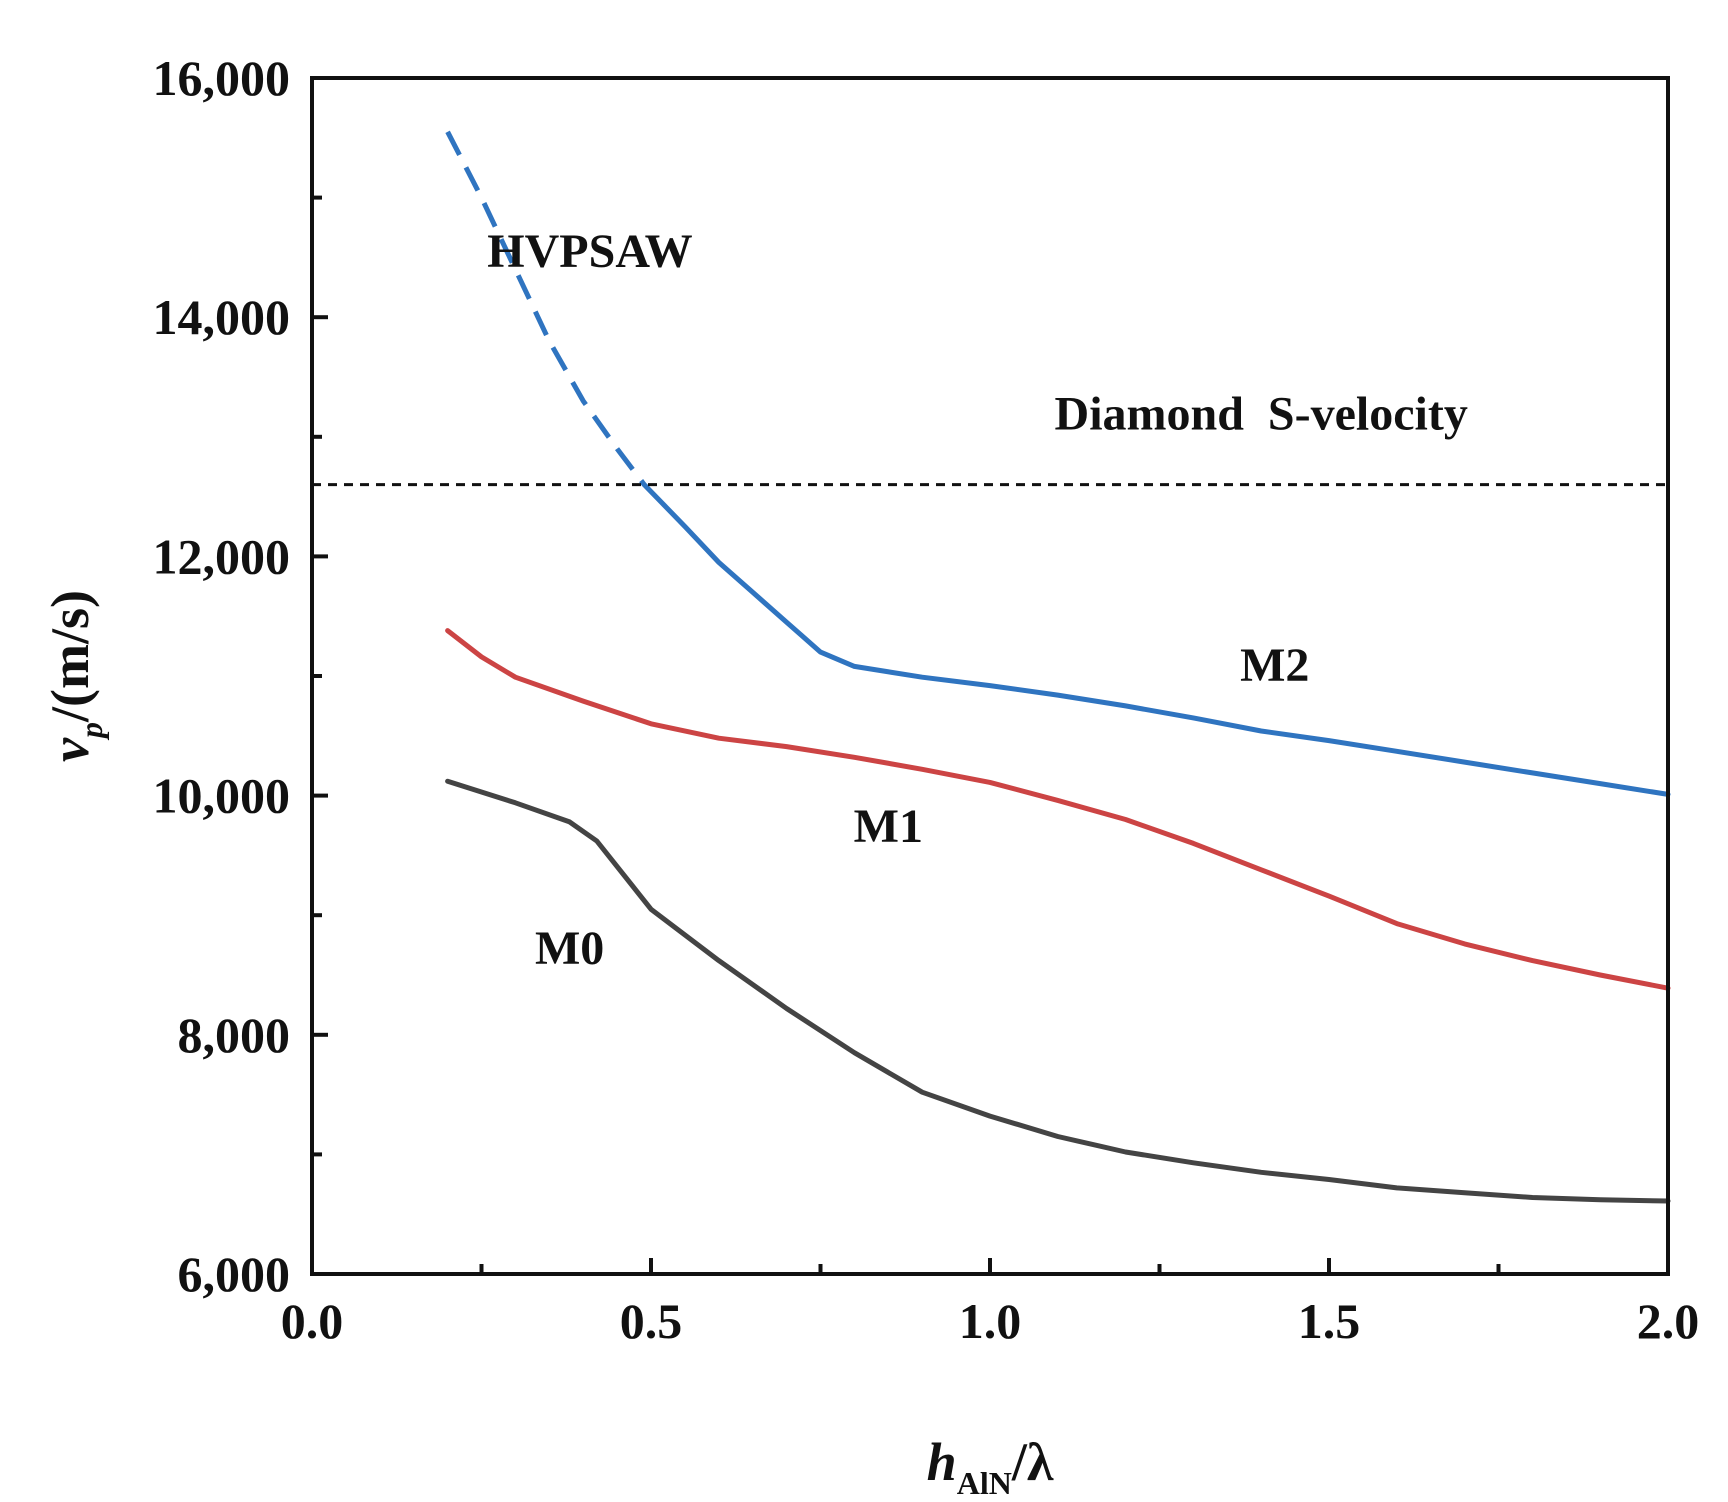 Image resolution: width=1728 pixels, height=1502 pixels. I want to click on x-tick-label: 1.5, so click(1329, 1321).